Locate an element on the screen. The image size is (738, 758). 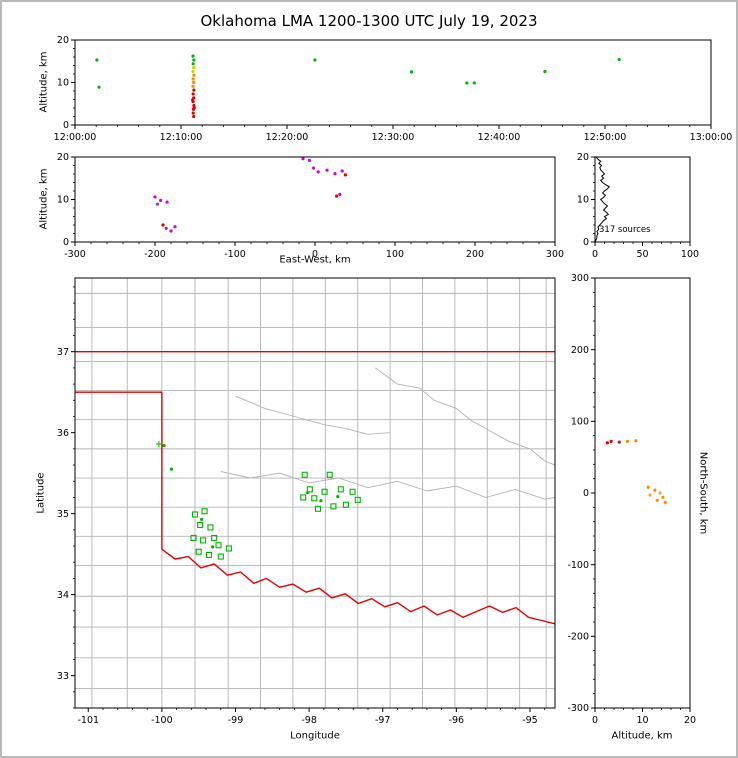
svg-text: 12:40:00 is located at coordinates (499, 137).